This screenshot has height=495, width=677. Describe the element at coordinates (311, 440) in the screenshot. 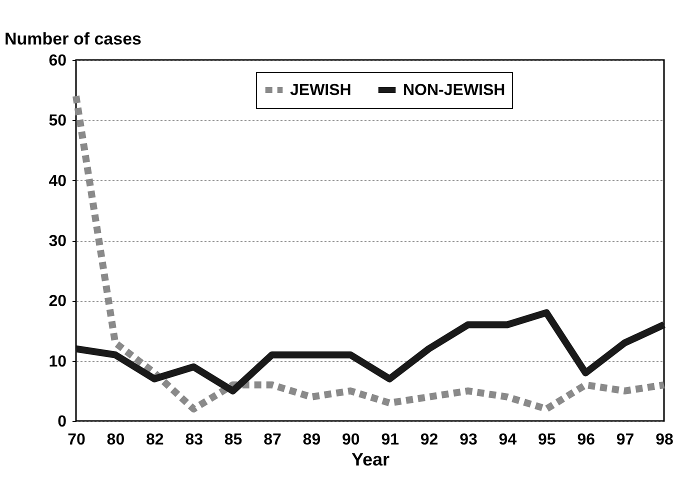

I see `x-tick-label: 89` at that location.